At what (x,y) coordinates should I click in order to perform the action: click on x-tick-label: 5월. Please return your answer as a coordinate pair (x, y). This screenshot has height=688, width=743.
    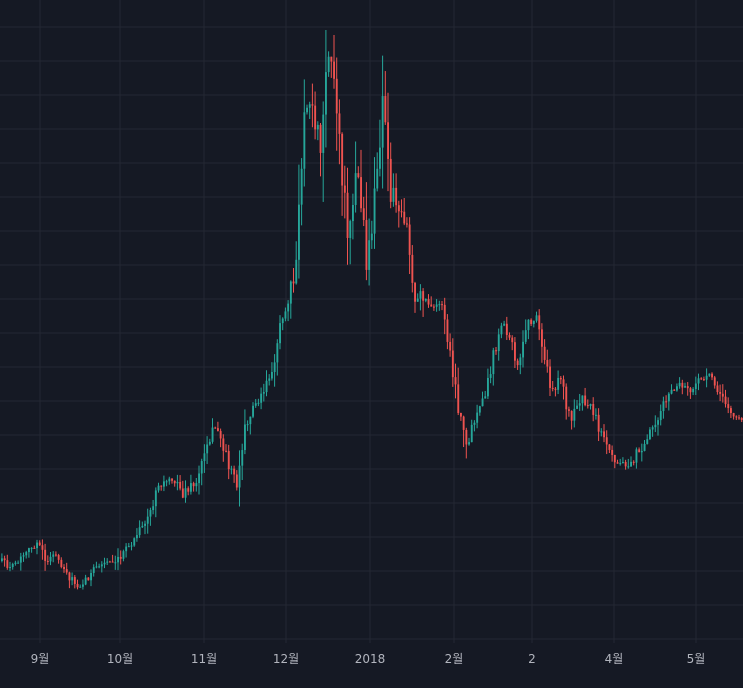
    Looking at the image, I should click on (696, 659).